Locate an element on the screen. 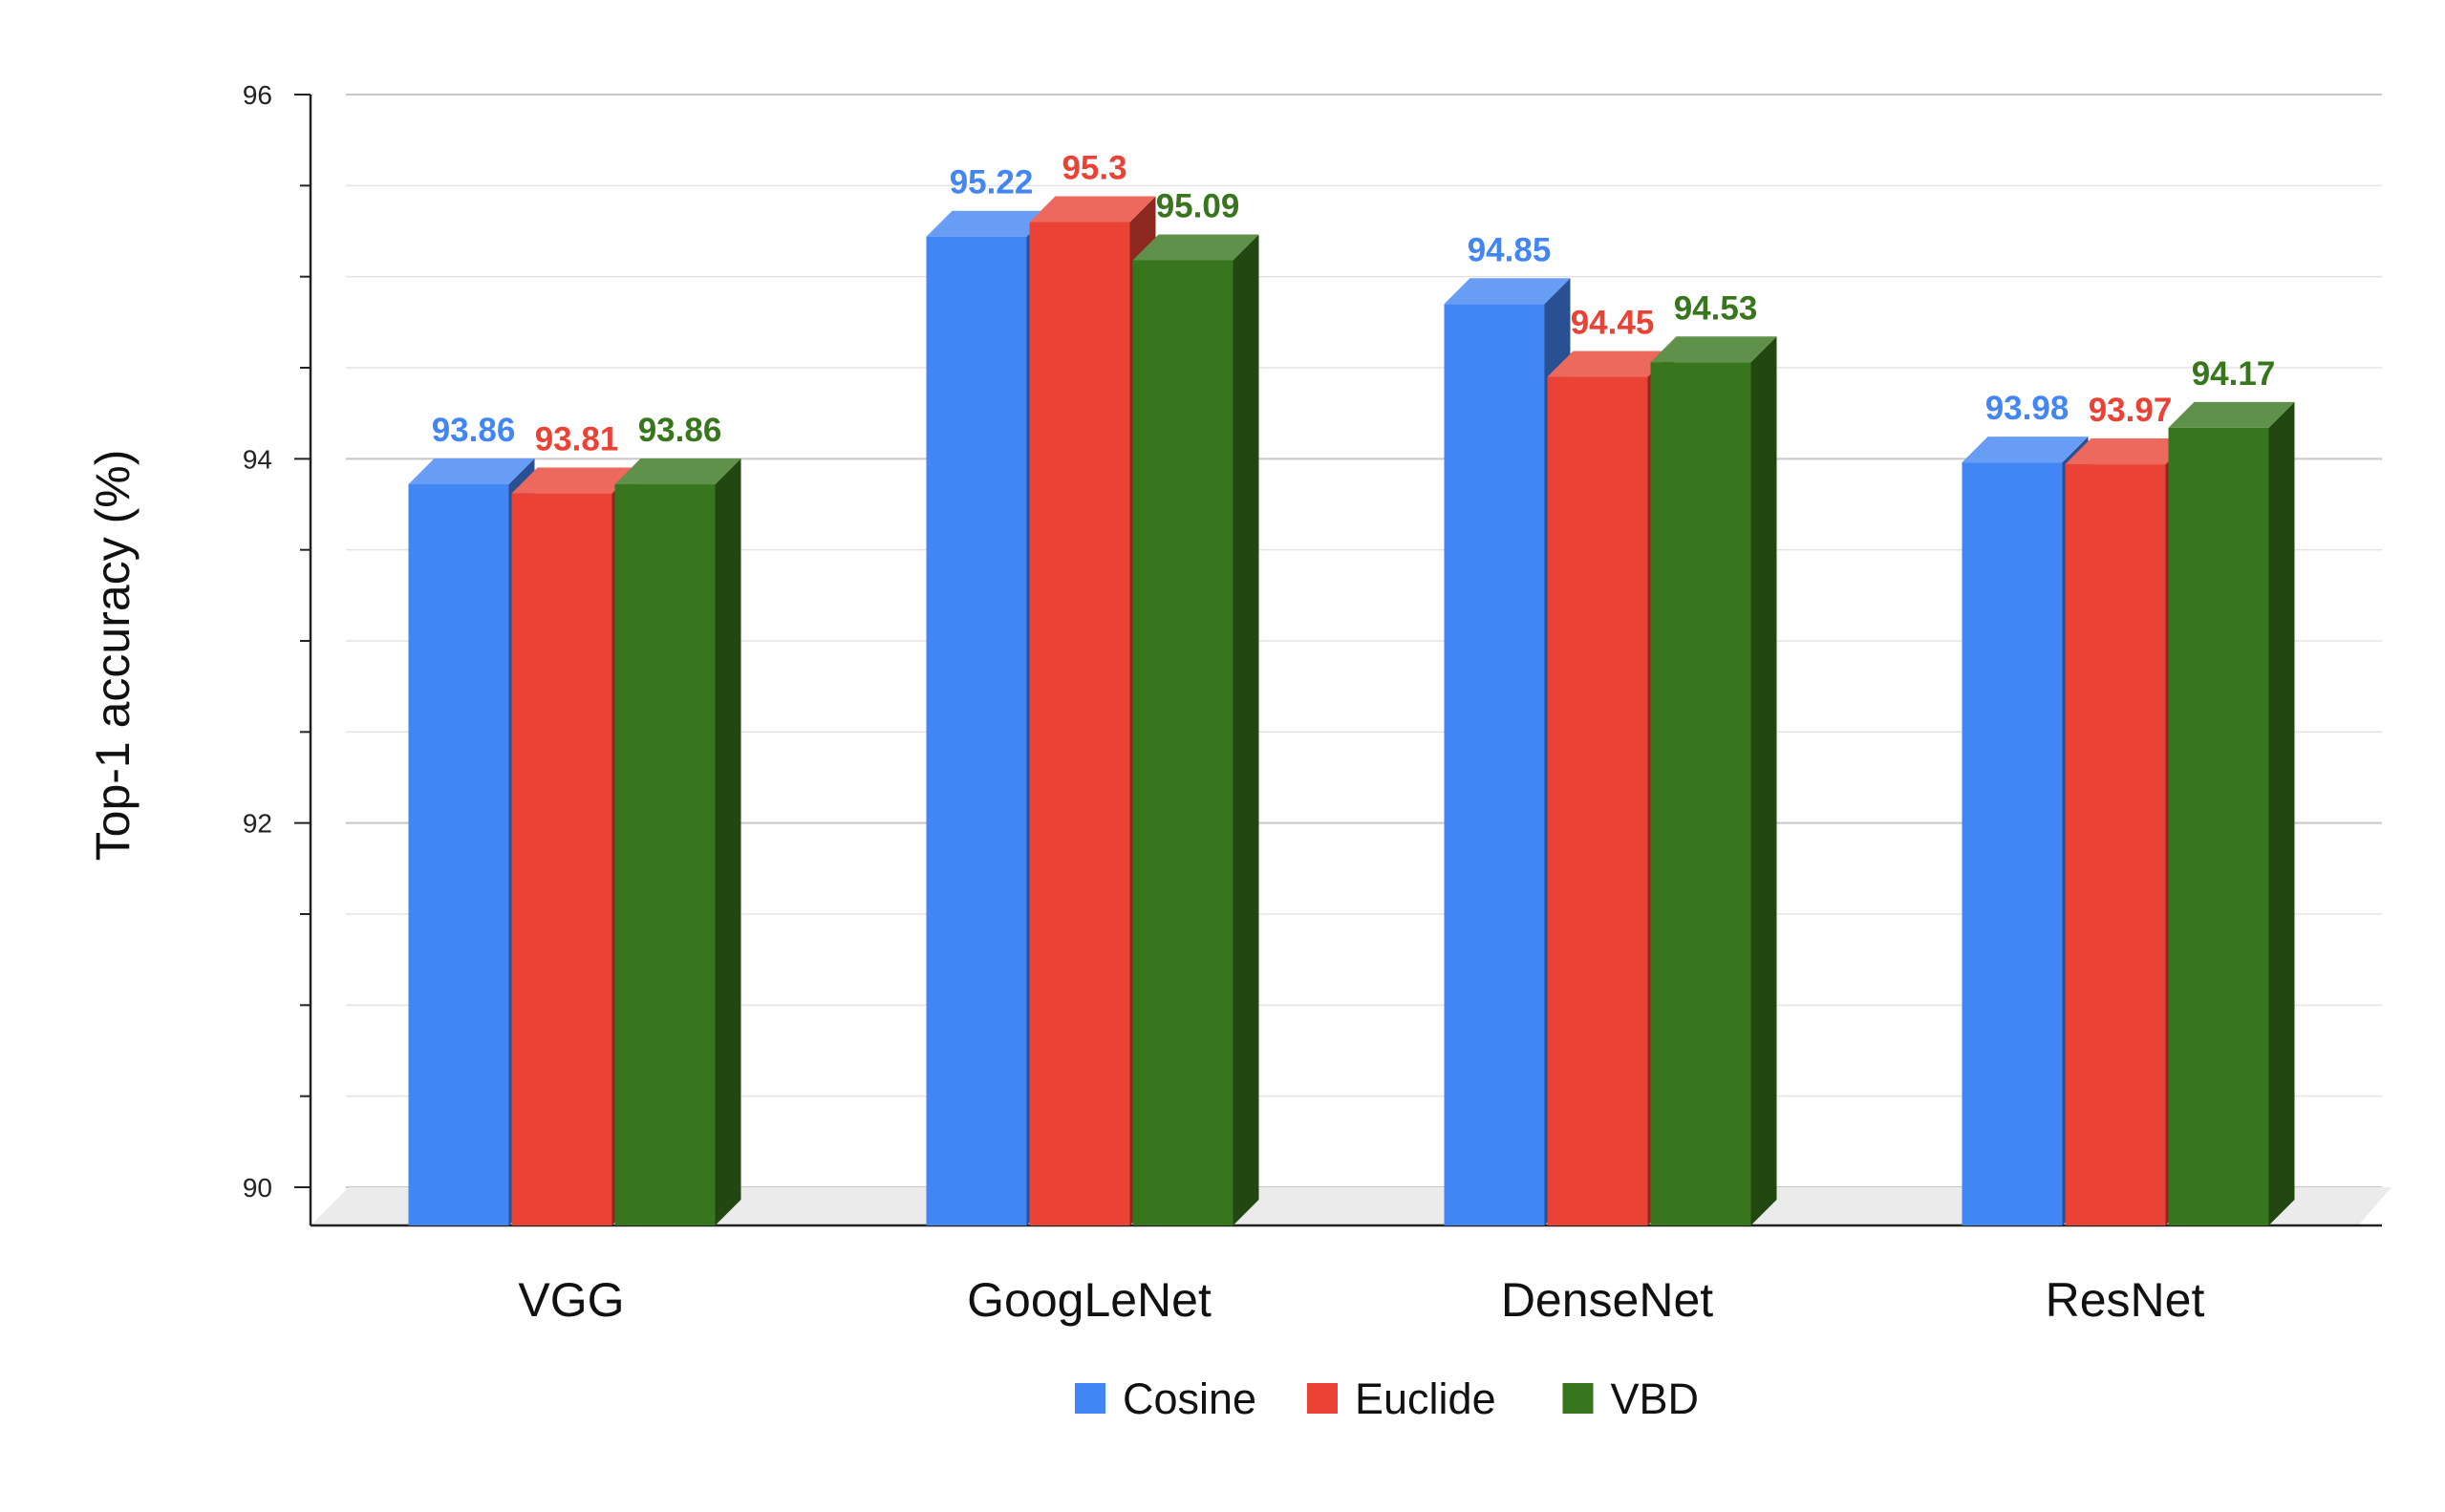 This screenshot has height=1512, width=2445. x-tick-label-densenet: DenseNet is located at coordinates (1607, 1300).